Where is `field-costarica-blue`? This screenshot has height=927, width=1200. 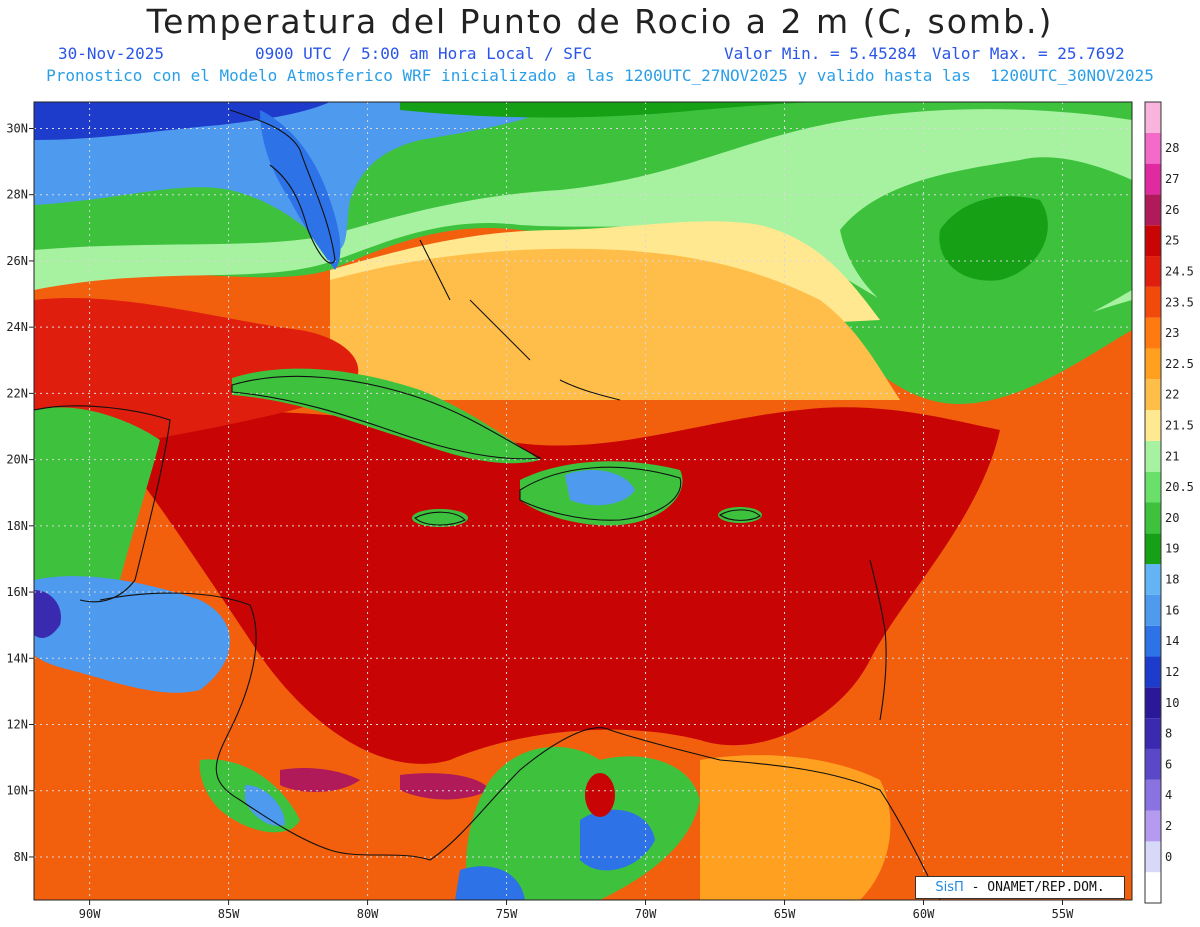 field-costarica-blue is located at coordinates (265, 805).